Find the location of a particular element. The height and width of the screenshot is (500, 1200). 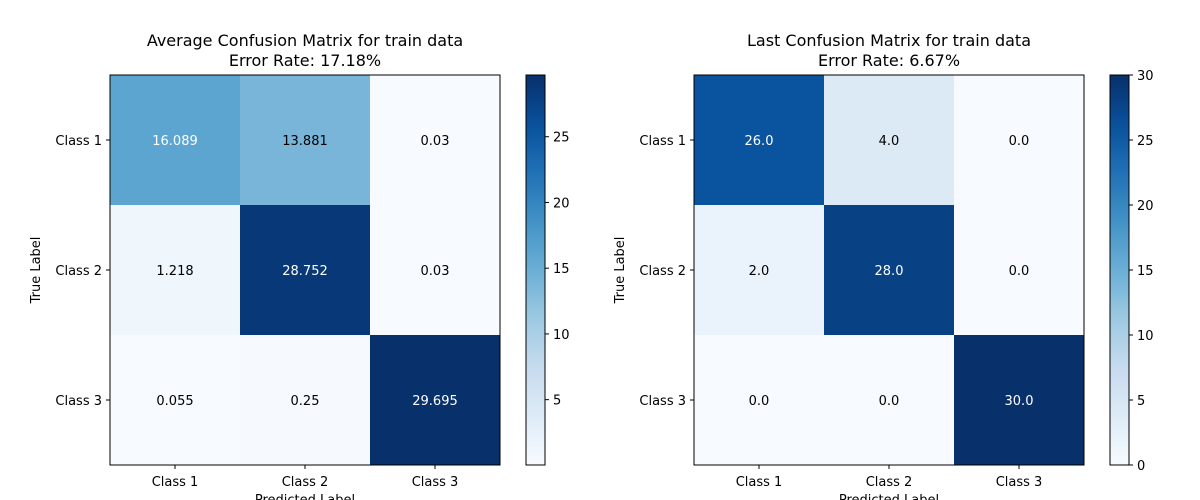

cell-value-label: 0.25 is located at coordinates (305, 401).